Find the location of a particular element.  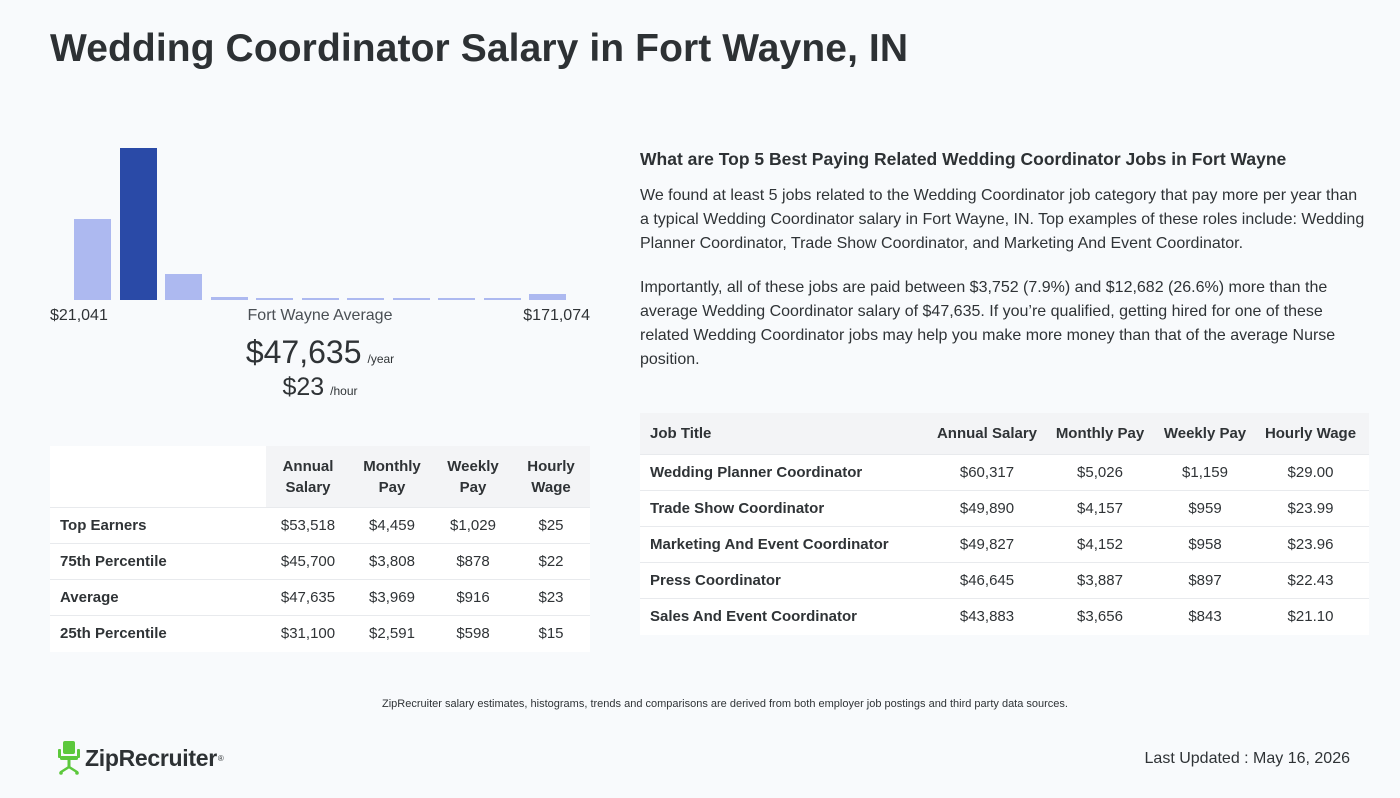

histogram-max-label: $171,074 is located at coordinates (556, 315).